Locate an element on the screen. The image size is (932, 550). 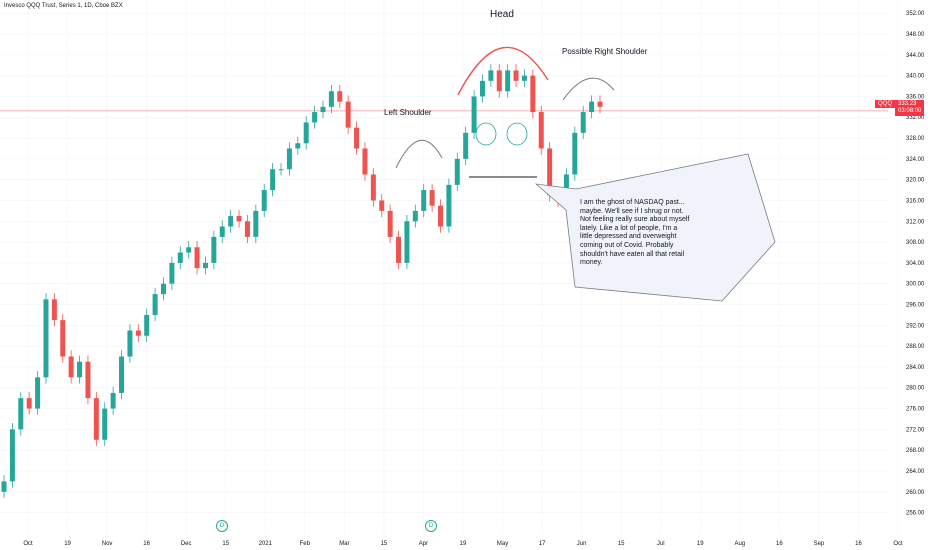
price-countdown: 03:08:00 is located at coordinates (910, 111).